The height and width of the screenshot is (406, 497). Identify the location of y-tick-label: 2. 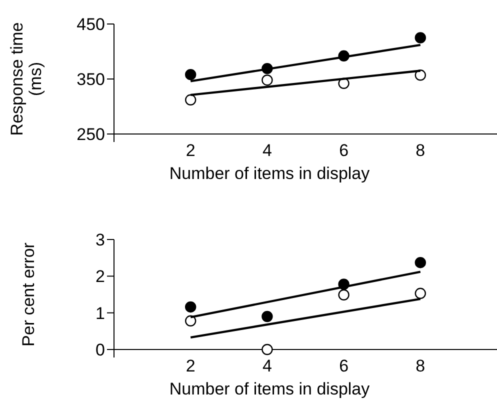
(100, 276).